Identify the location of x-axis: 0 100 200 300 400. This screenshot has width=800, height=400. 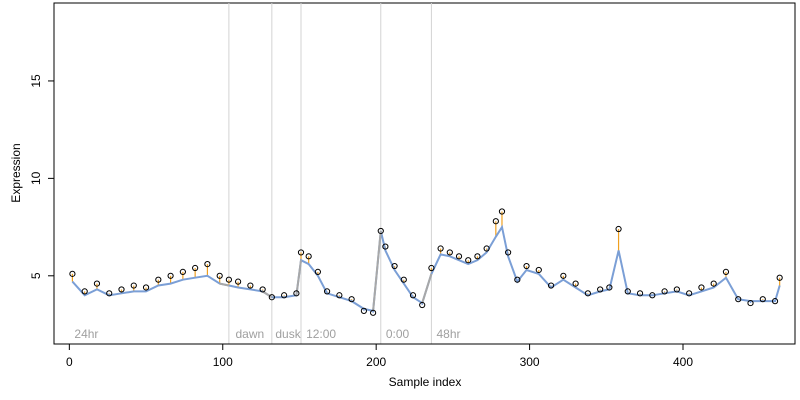
(379, 356).